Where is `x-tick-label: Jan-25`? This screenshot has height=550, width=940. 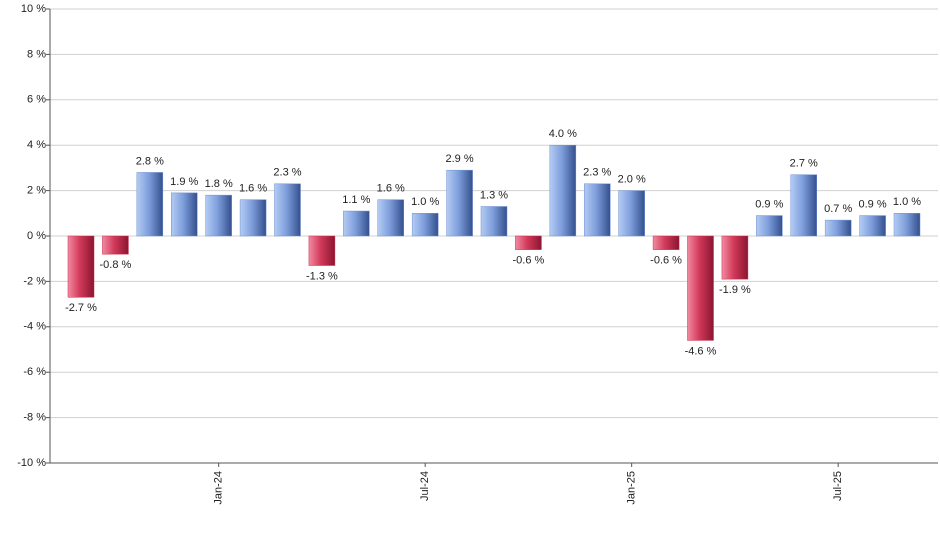 x-tick-label: Jan-25 is located at coordinates (632, 488).